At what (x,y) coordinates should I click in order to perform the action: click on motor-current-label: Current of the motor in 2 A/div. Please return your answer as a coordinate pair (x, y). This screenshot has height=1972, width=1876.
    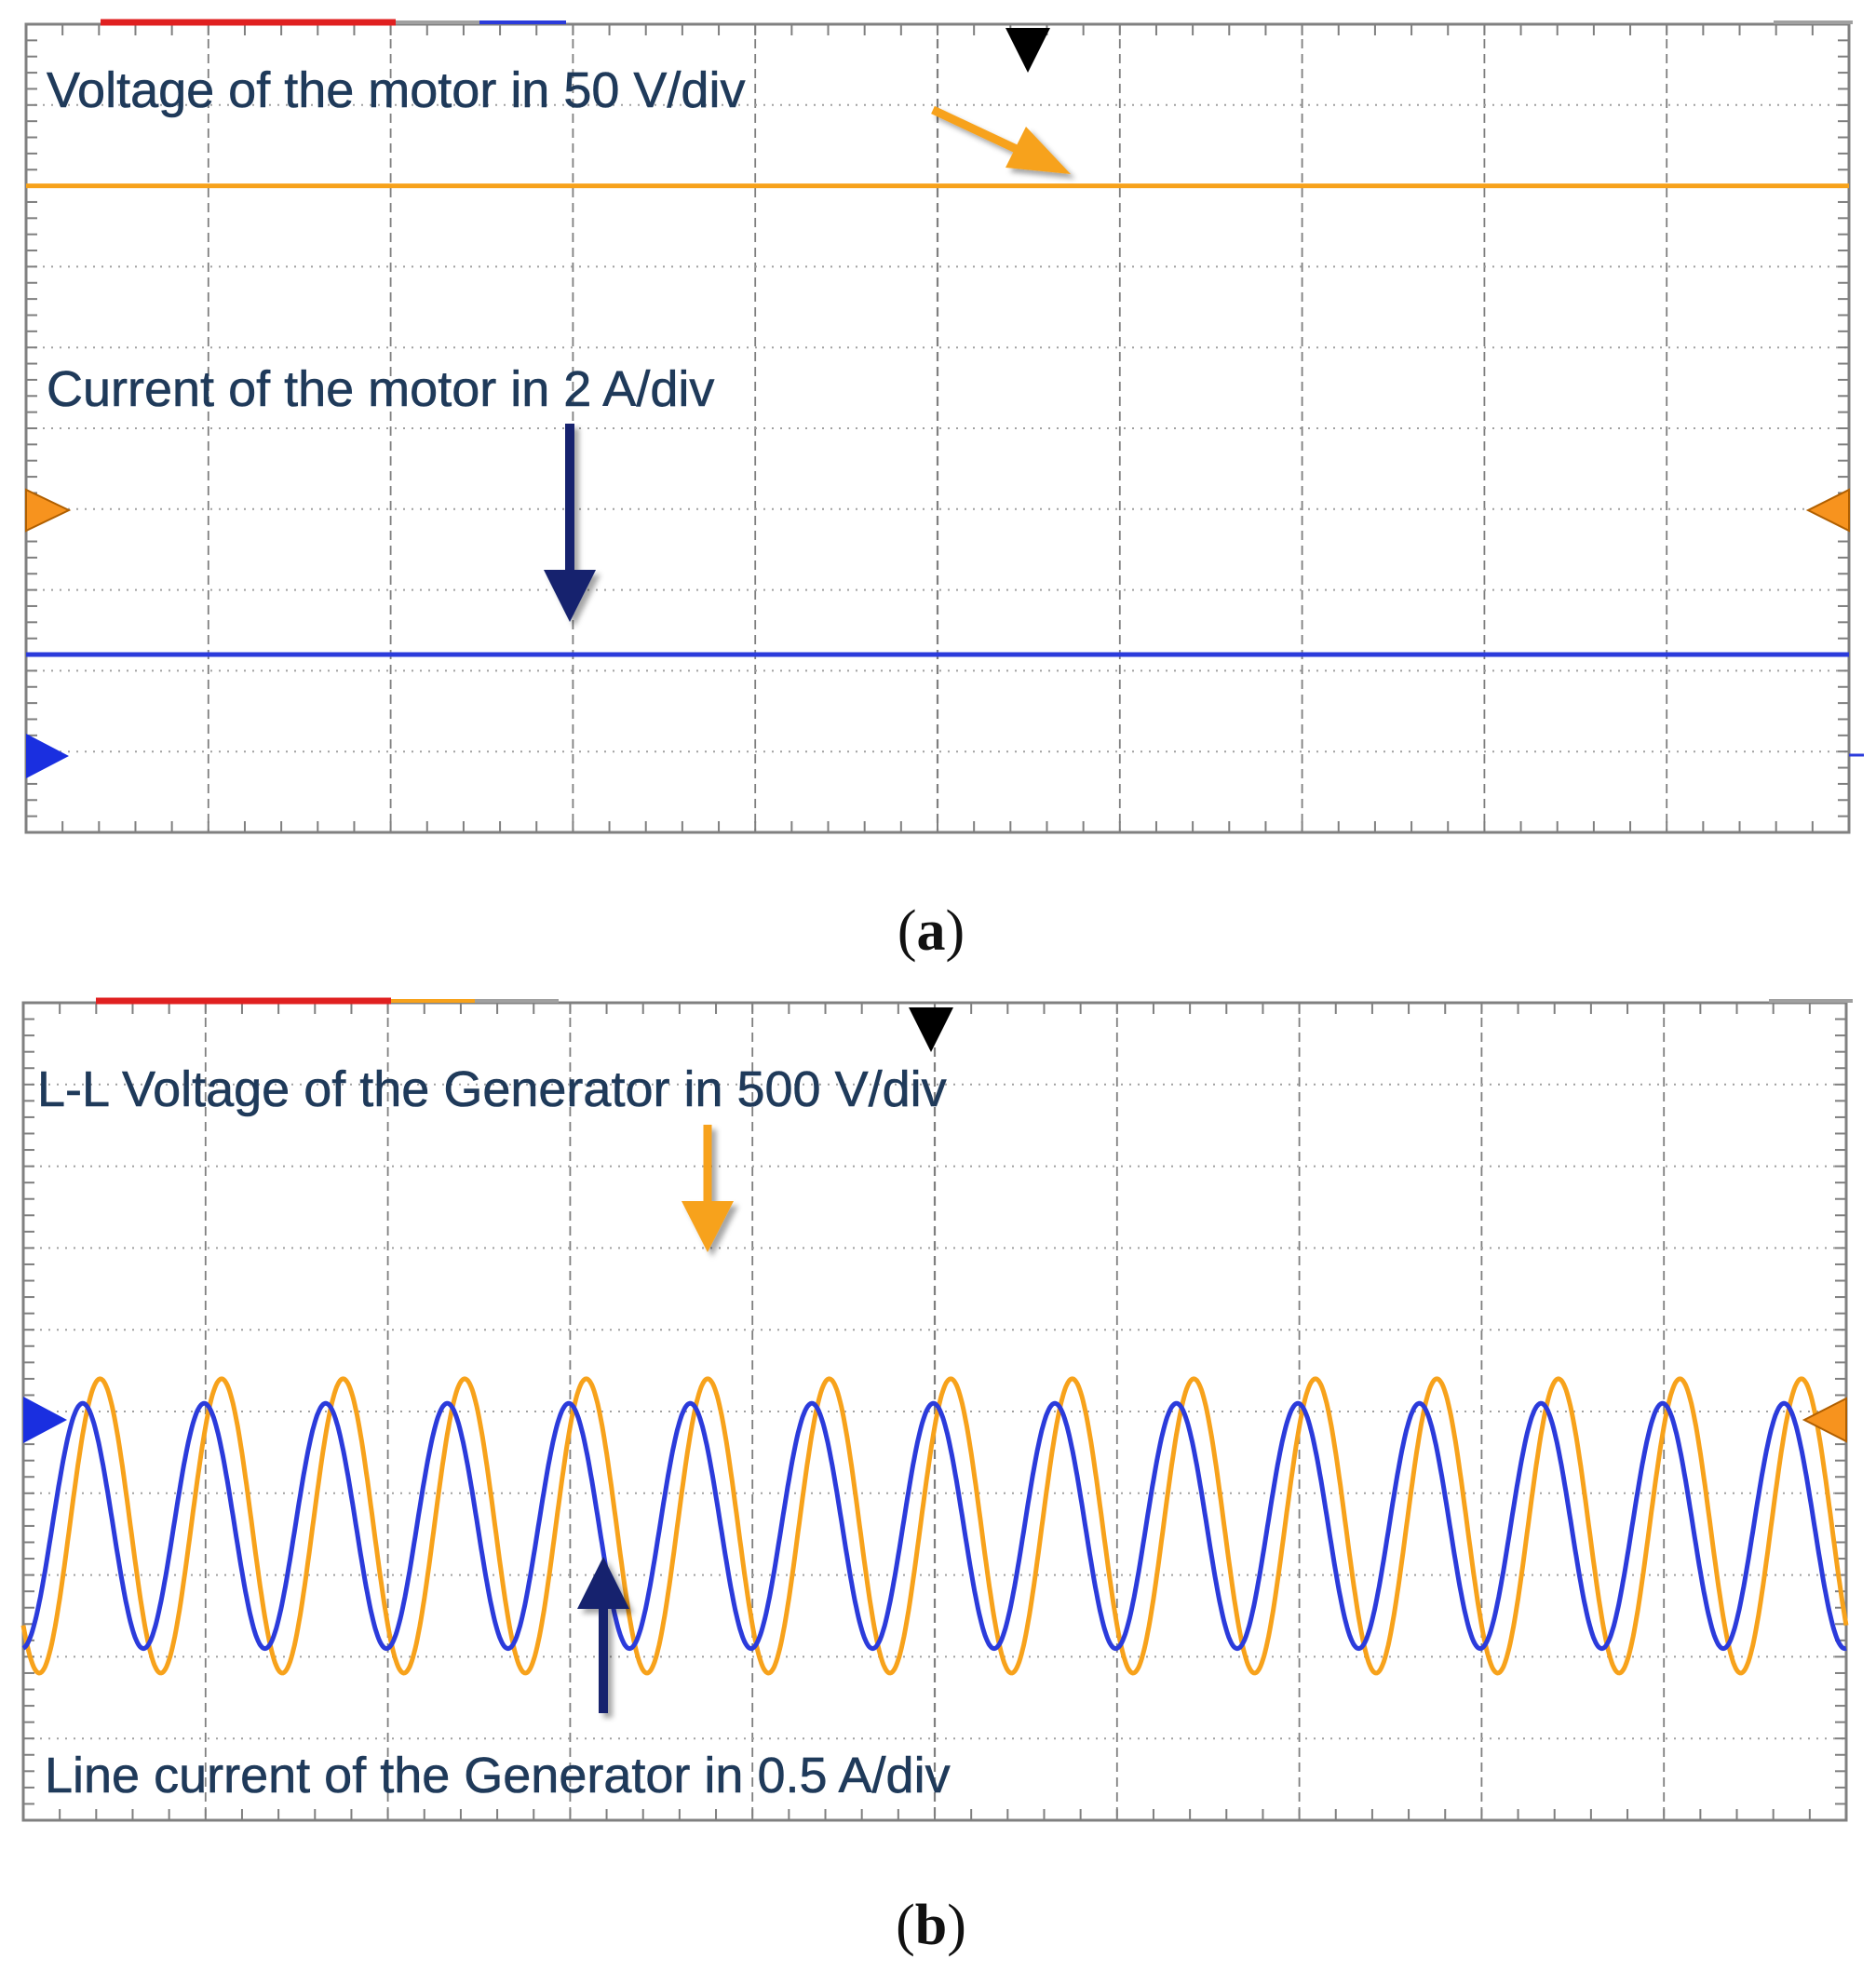
    Looking at the image, I should click on (380, 389).